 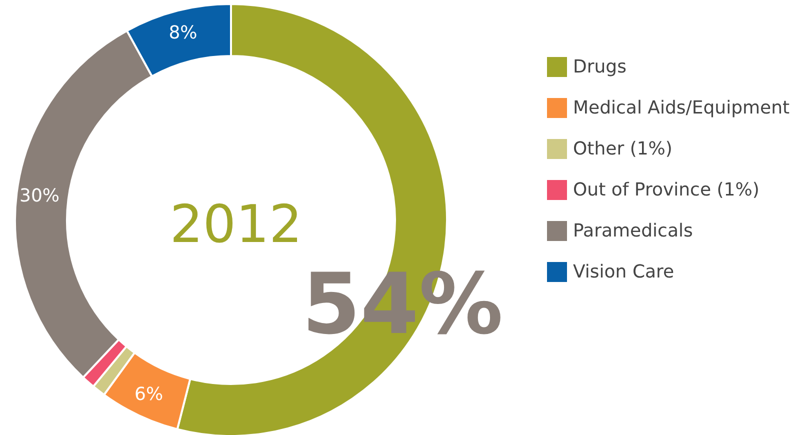 I want to click on data-label: 8%, so click(x=183, y=33).